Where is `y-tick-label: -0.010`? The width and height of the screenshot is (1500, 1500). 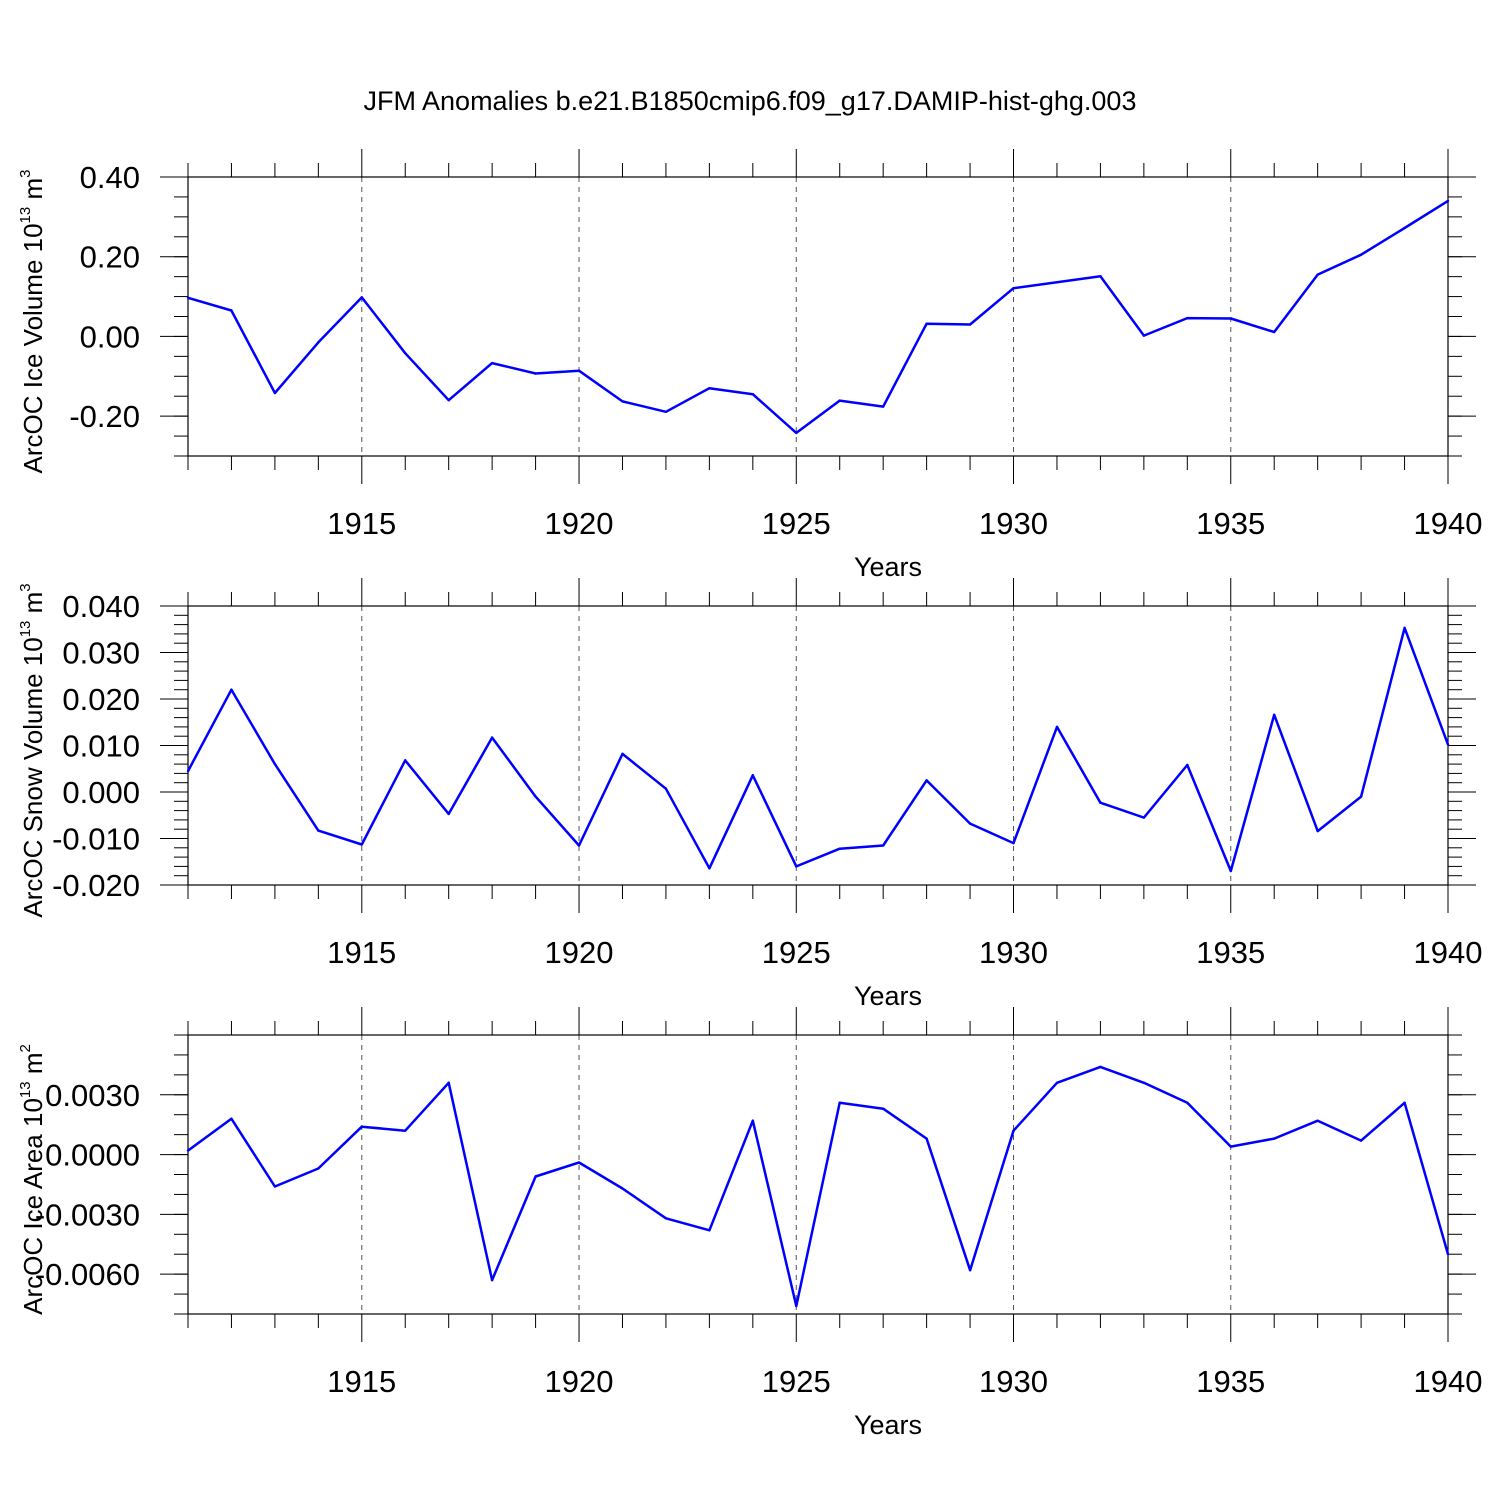
y-tick-label: -0.010 is located at coordinates (96, 839).